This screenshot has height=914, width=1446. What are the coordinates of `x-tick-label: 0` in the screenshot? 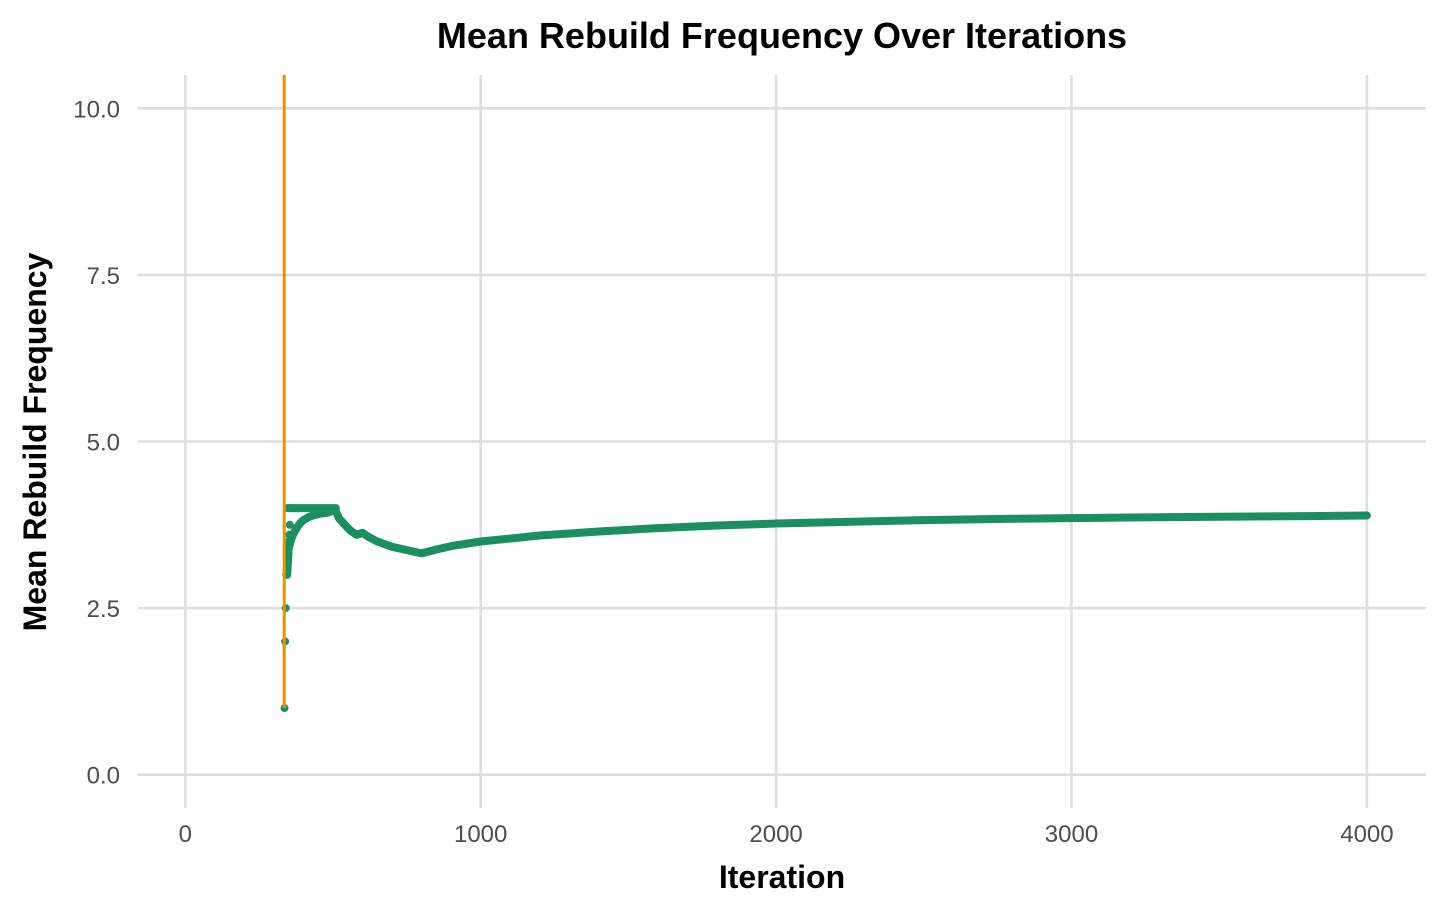 It's located at (185, 834).